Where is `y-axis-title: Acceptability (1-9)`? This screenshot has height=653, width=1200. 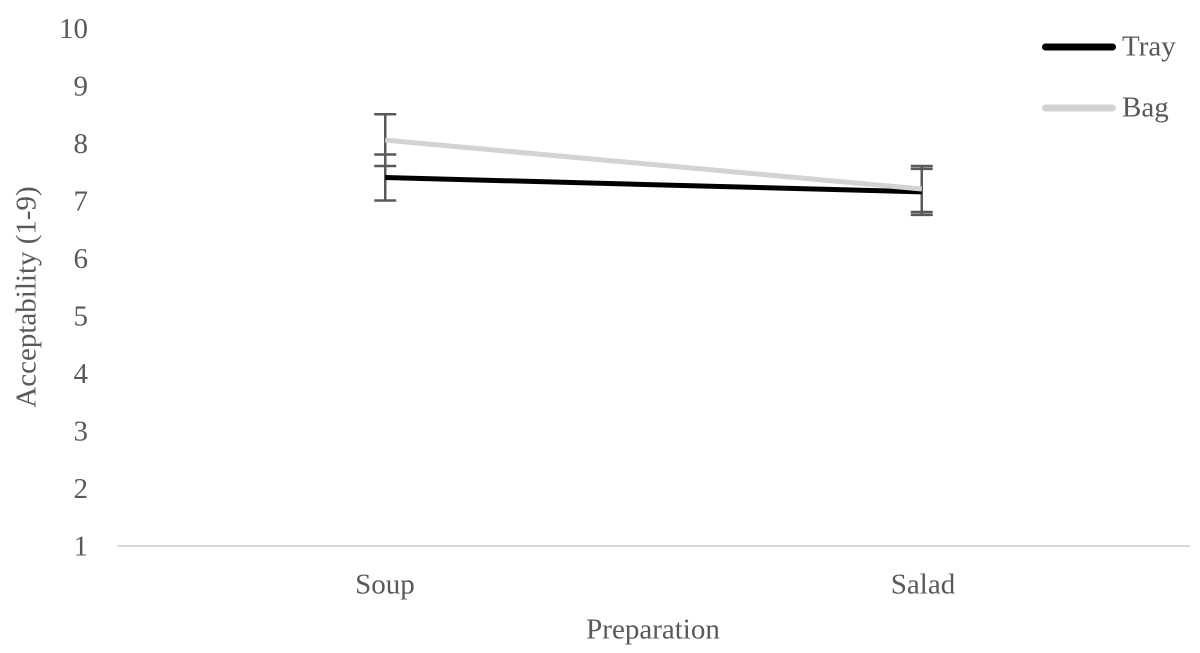
y-axis-title: Acceptability (1-9) is located at coordinates (26, 297).